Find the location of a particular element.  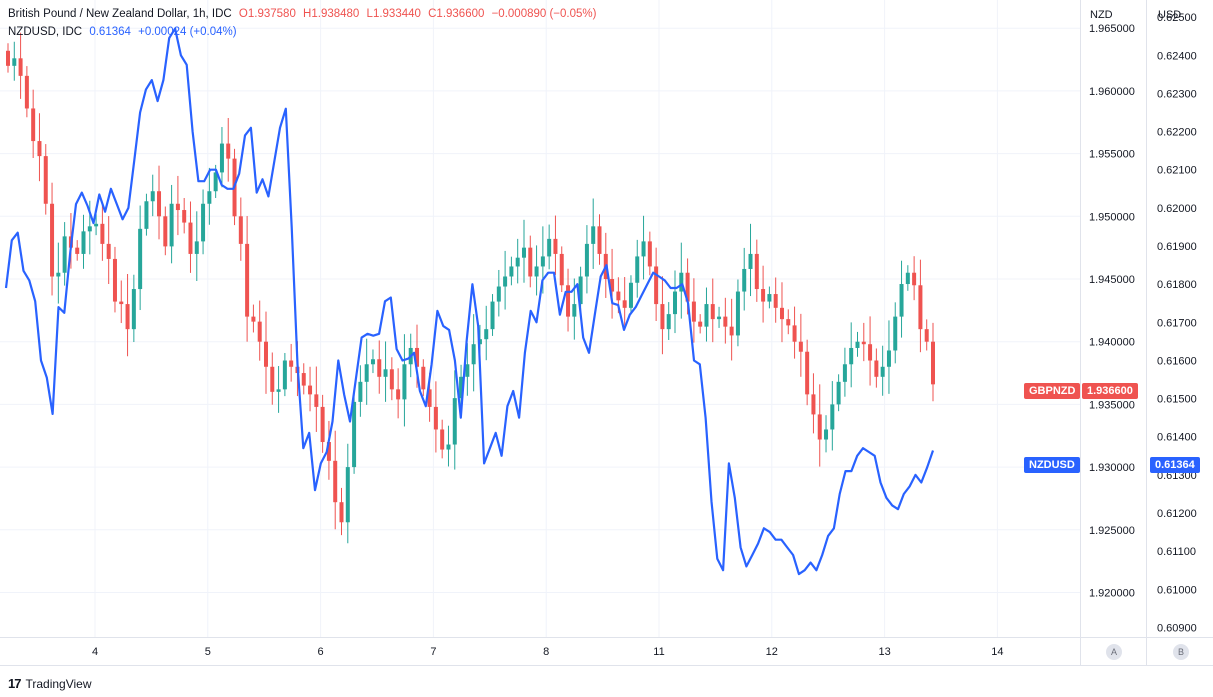

time-tick-label: 8 is located at coordinates (546, 652).